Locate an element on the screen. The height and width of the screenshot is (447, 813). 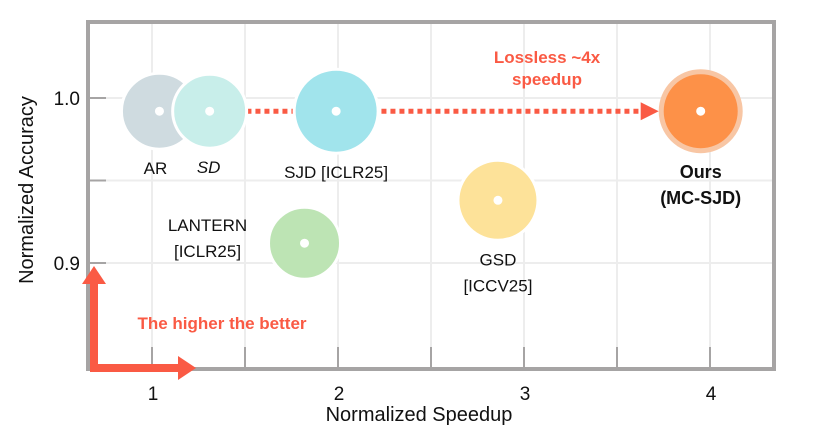
annotation-line: Lossless ~4x is located at coordinates (547, 57).